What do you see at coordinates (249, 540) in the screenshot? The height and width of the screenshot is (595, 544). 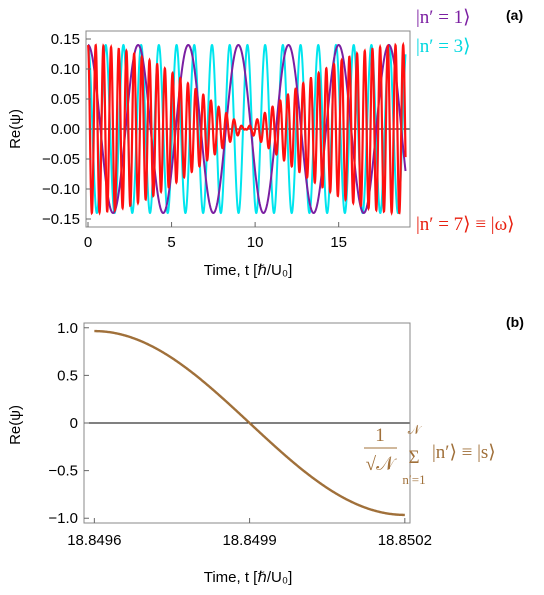 I see `panel-b-x-tick-label: 18.8499` at bounding box center [249, 540].